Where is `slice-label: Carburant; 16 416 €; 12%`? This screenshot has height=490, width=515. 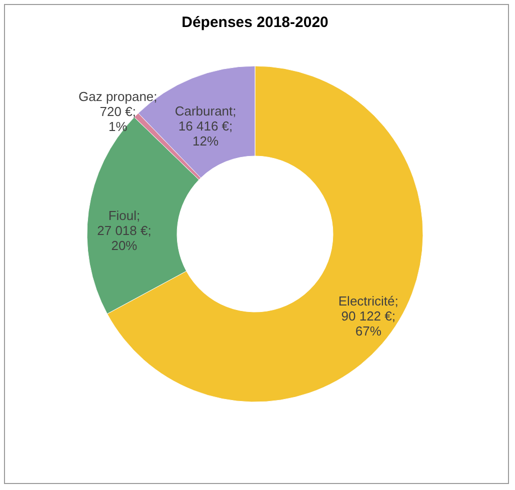
slice-label: Carburant; 16 416 €; 12% is located at coordinates (205, 126).